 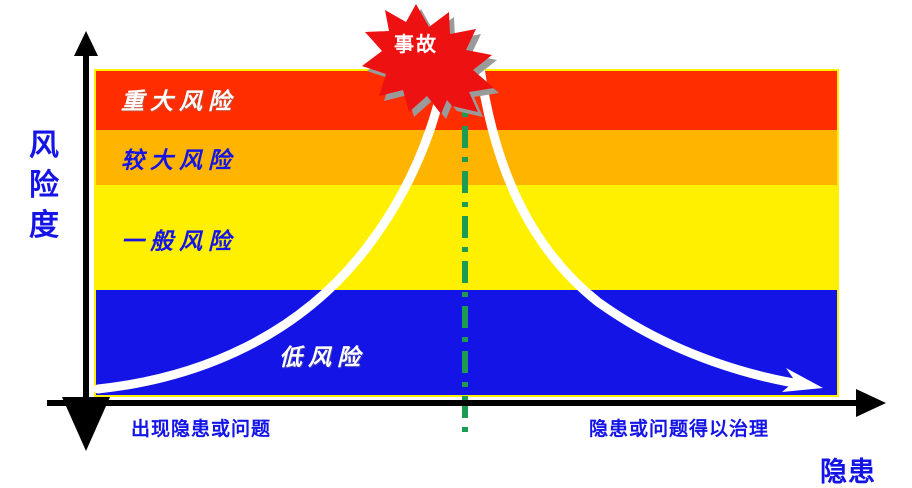 I want to click on accident-burst-shape, so click(x=430, y=61).